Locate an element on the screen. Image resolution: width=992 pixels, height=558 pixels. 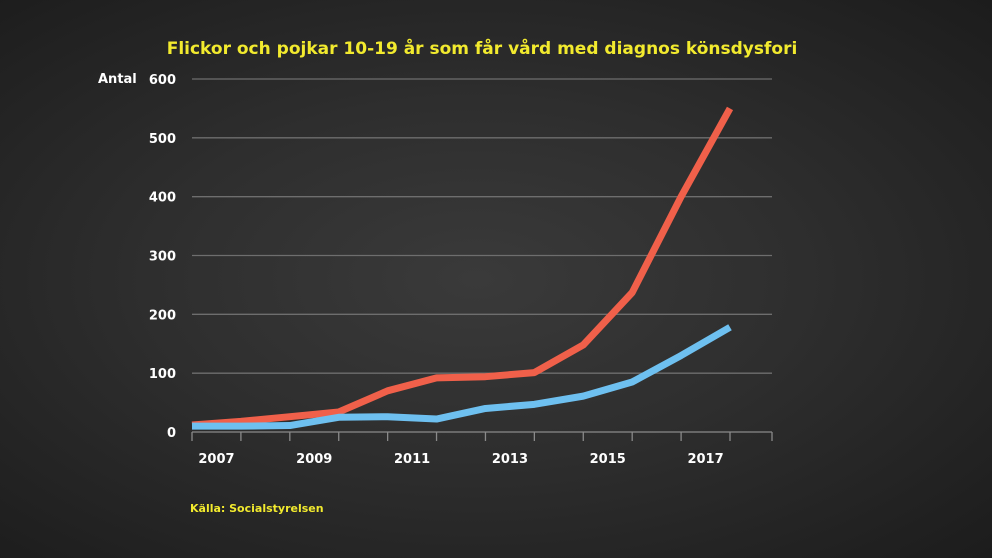
y-tick-label: 300 is located at coordinates (162, 257).